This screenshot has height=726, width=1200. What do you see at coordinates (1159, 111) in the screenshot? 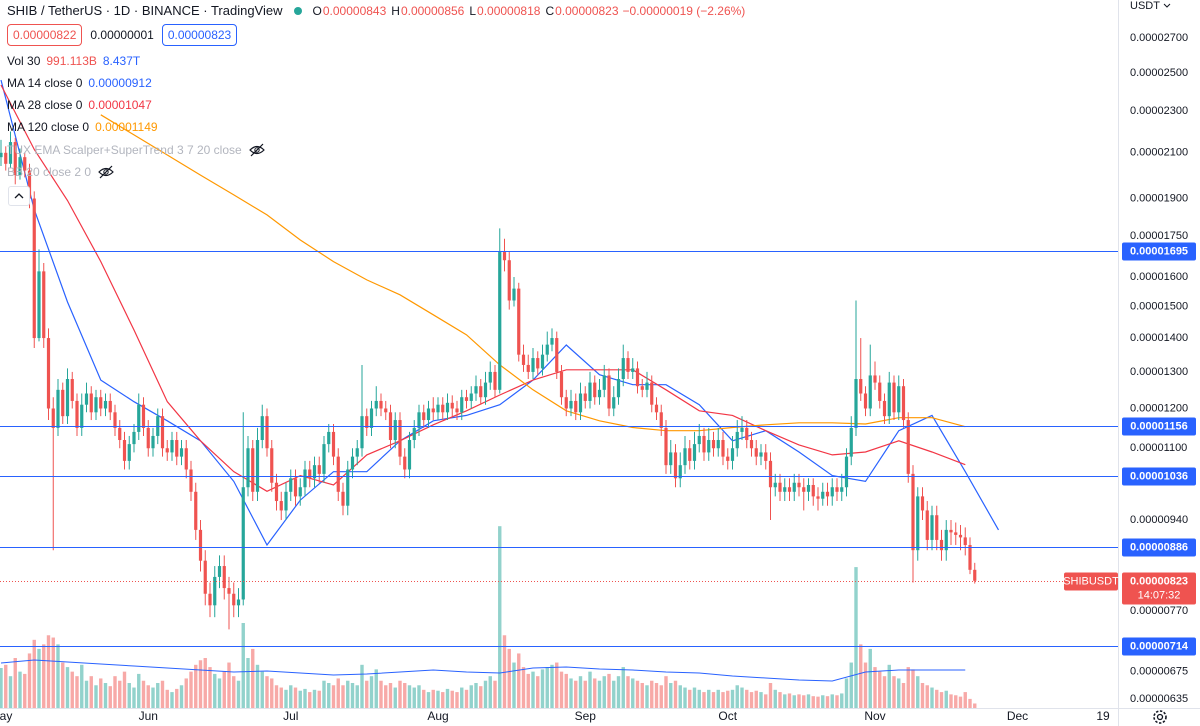
I see `y-tick-label: 0.00002300` at bounding box center [1159, 111].